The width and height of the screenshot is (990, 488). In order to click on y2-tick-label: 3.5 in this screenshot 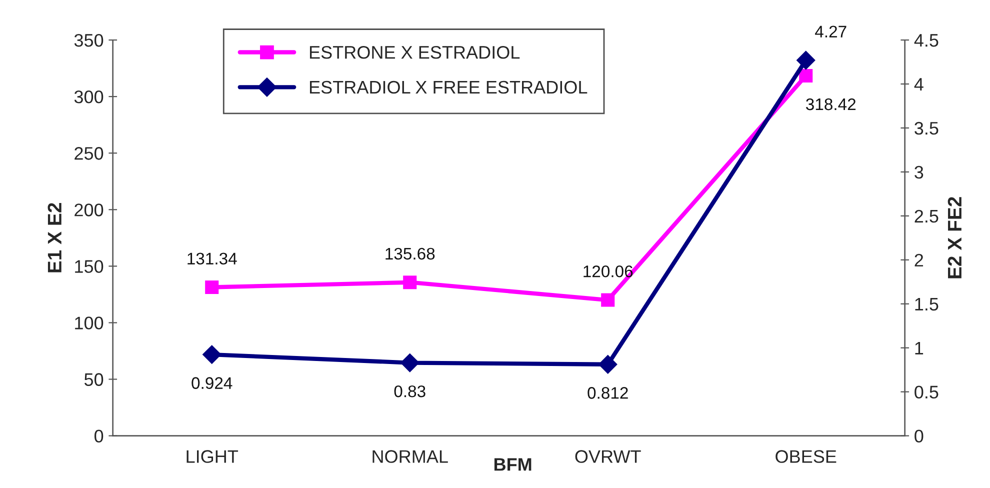, I will do `click(926, 128)`.